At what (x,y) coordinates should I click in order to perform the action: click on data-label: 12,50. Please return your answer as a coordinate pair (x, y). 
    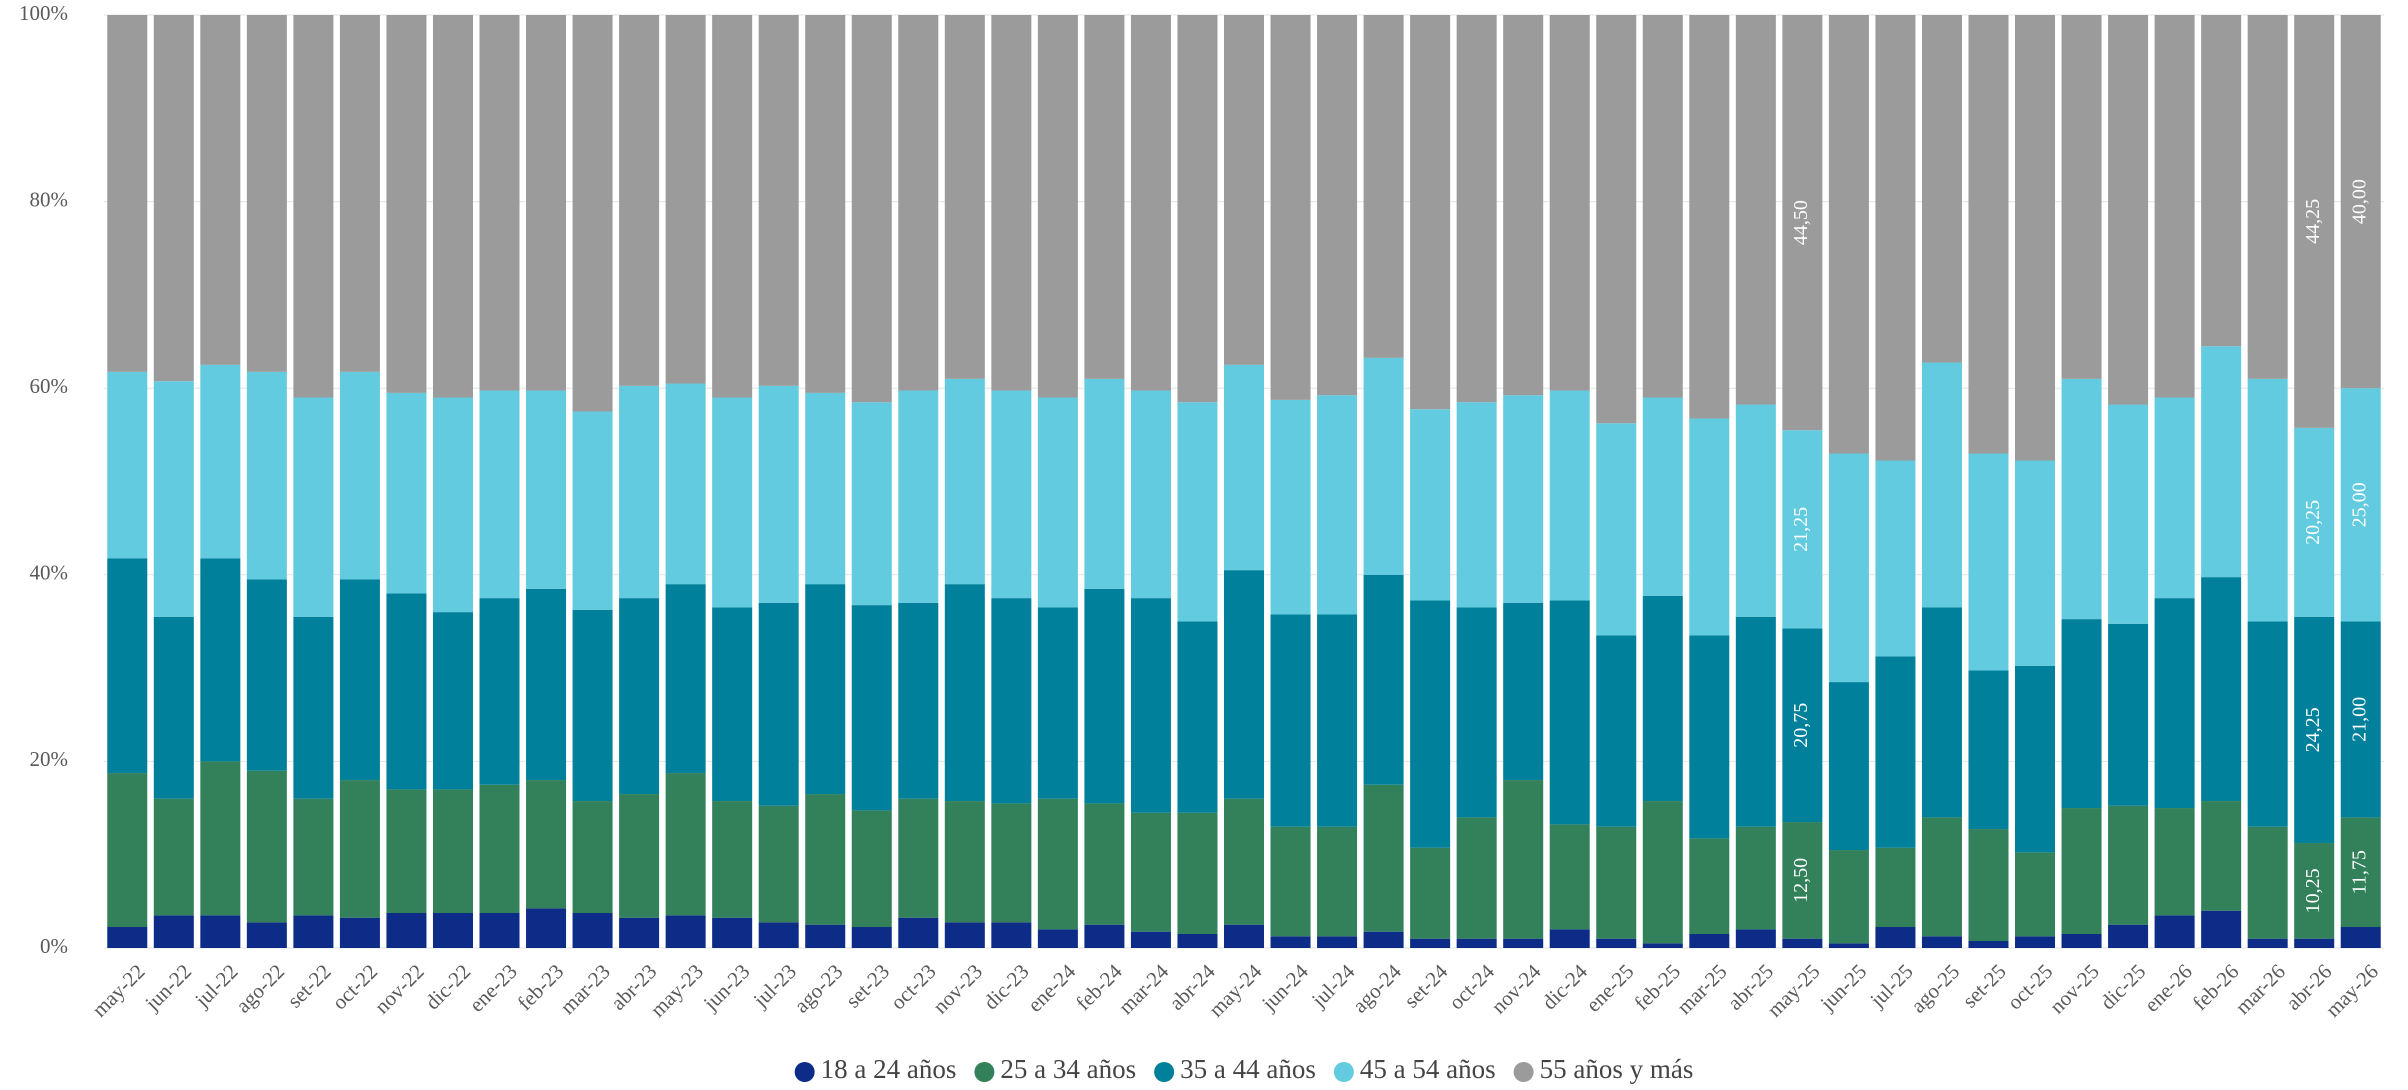
    Looking at the image, I should click on (1801, 880).